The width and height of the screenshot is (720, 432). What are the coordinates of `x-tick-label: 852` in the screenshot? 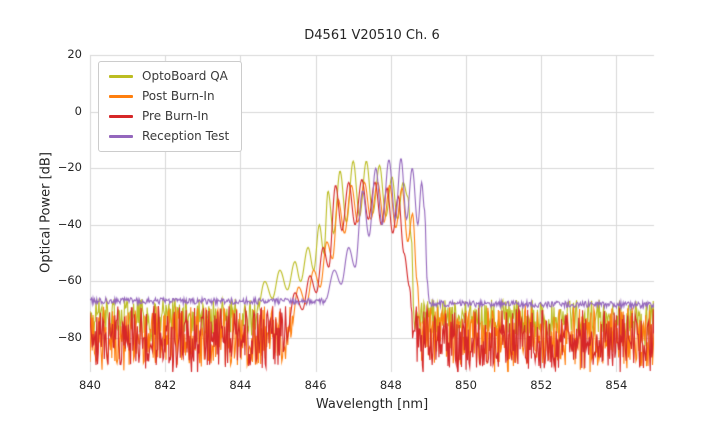 It's located at (541, 385).